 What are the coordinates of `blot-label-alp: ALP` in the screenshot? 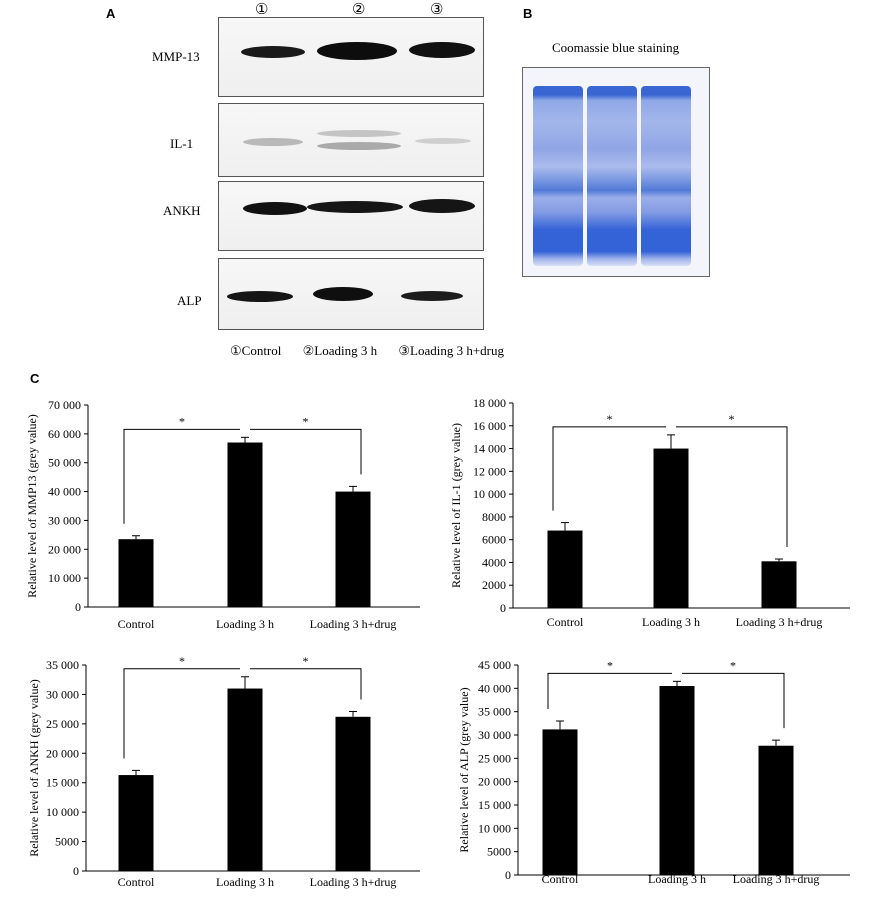 It's located at (189, 300).